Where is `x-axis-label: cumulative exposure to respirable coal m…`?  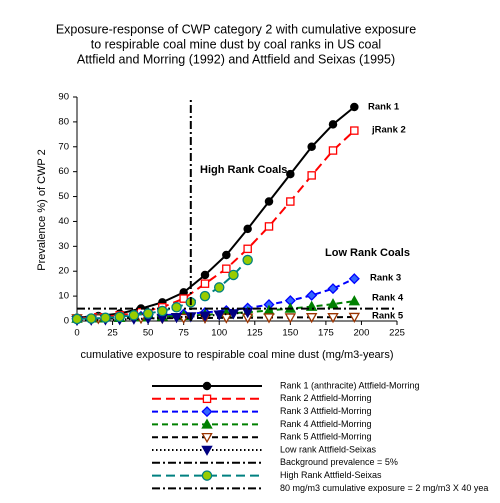
x-axis-label: cumulative exposure to respirable coal m… is located at coordinates (236, 355).